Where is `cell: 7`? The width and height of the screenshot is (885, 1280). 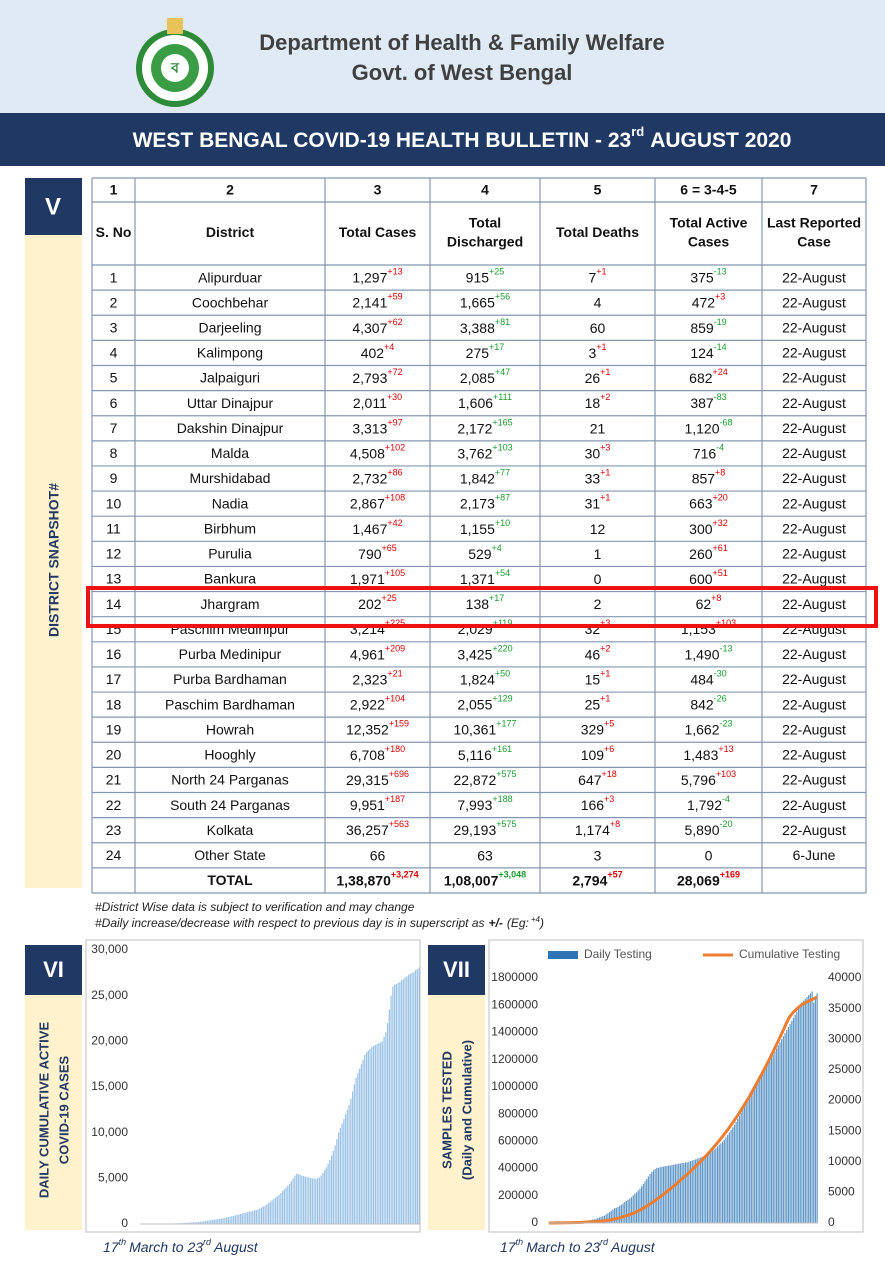
cell: 7 is located at coordinates (114, 428).